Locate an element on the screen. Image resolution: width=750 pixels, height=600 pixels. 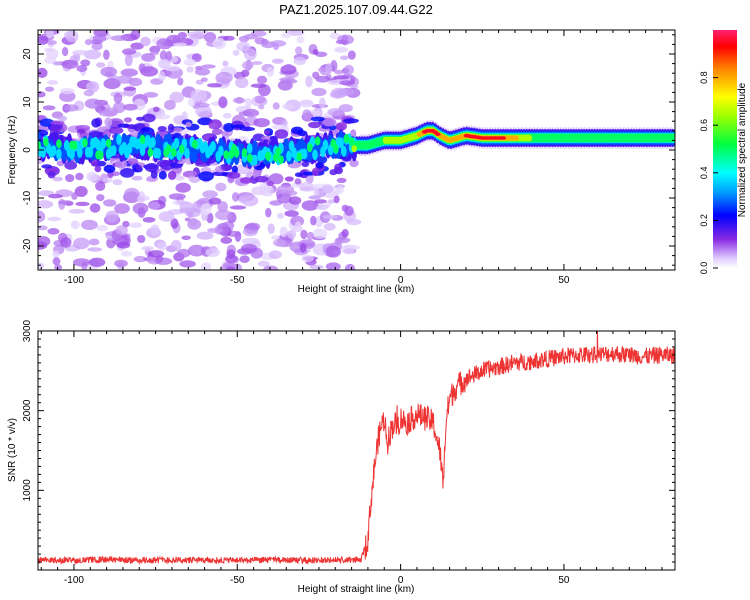
colorbar-tick-label: 0.8 is located at coordinates (704, 77).